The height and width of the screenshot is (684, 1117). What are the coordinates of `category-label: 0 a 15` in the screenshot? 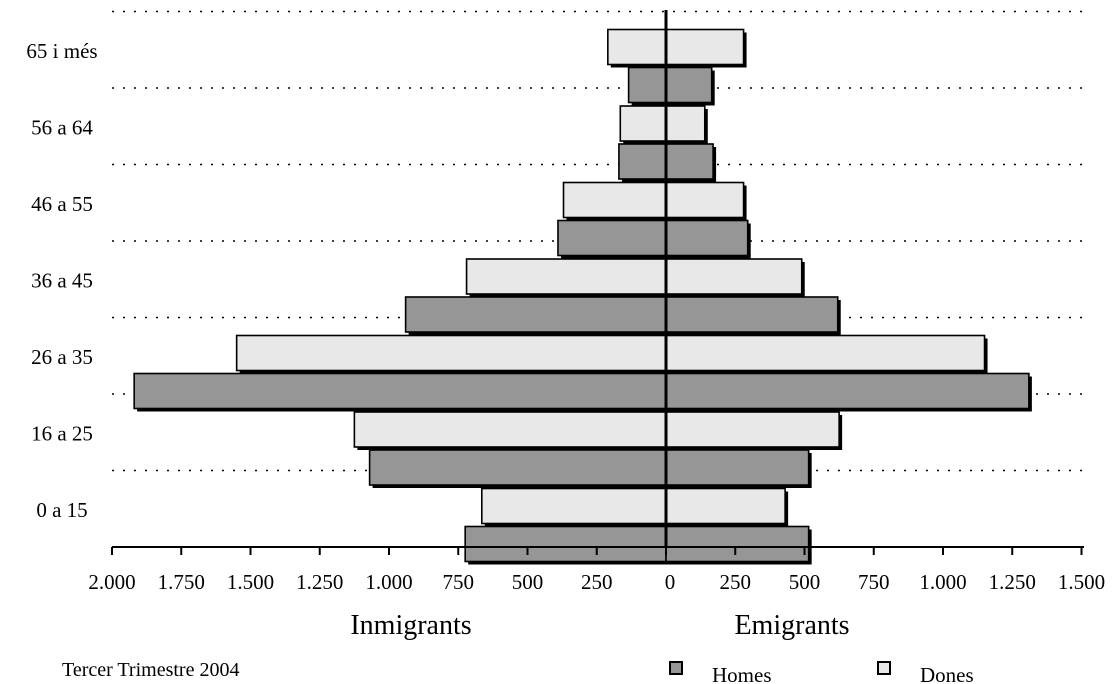 It's located at (61, 510).